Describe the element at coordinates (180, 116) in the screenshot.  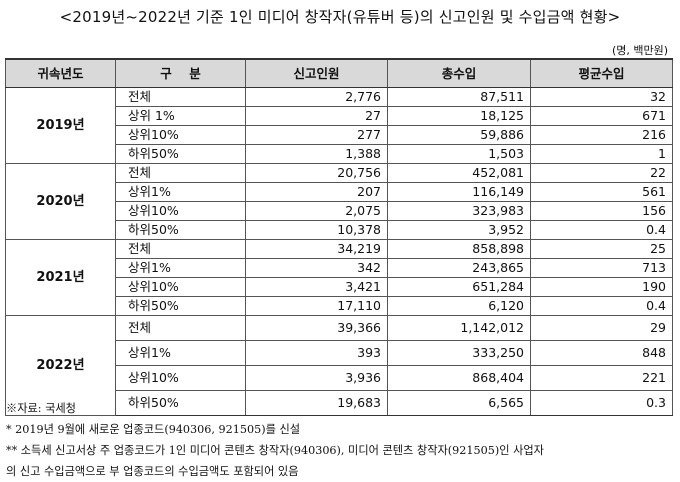
I see `category-cell: 상위 1%` at that location.